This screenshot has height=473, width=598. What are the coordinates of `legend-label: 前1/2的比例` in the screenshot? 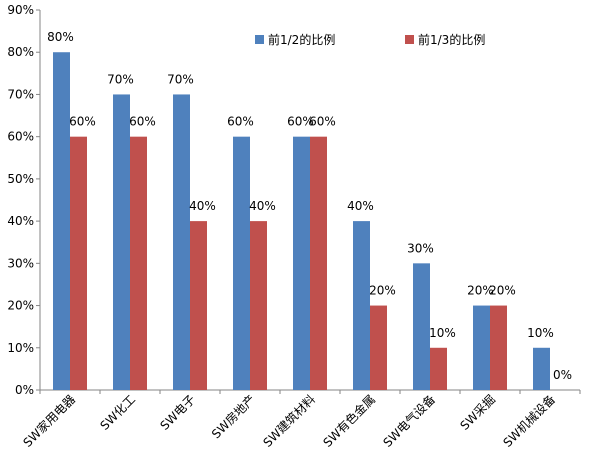 It's located at (301, 39).